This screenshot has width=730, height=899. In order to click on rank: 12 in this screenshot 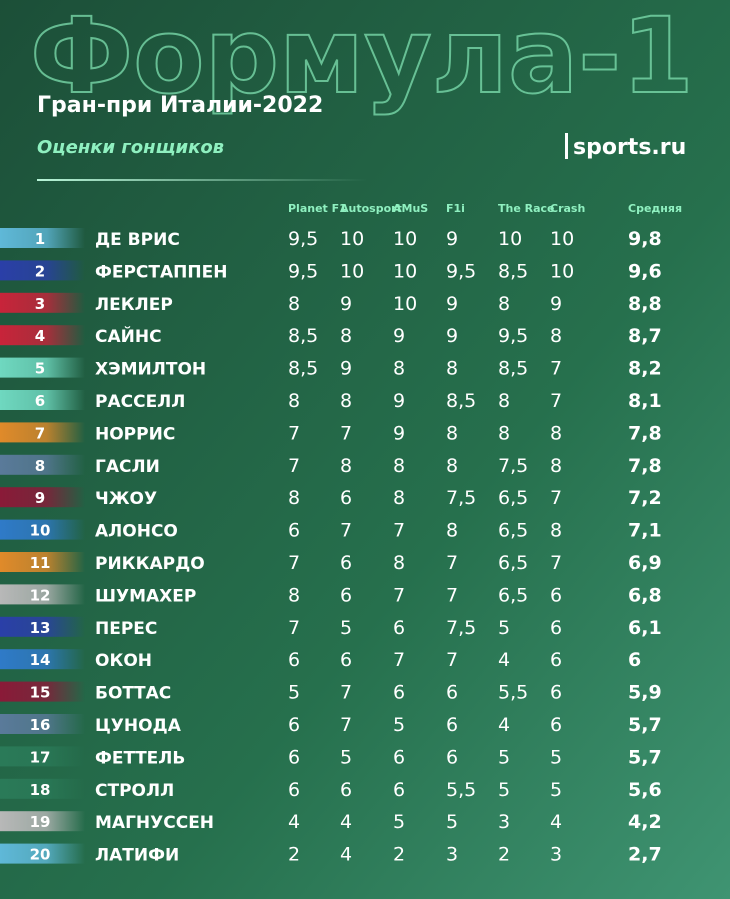, I will do `click(40, 595)`.